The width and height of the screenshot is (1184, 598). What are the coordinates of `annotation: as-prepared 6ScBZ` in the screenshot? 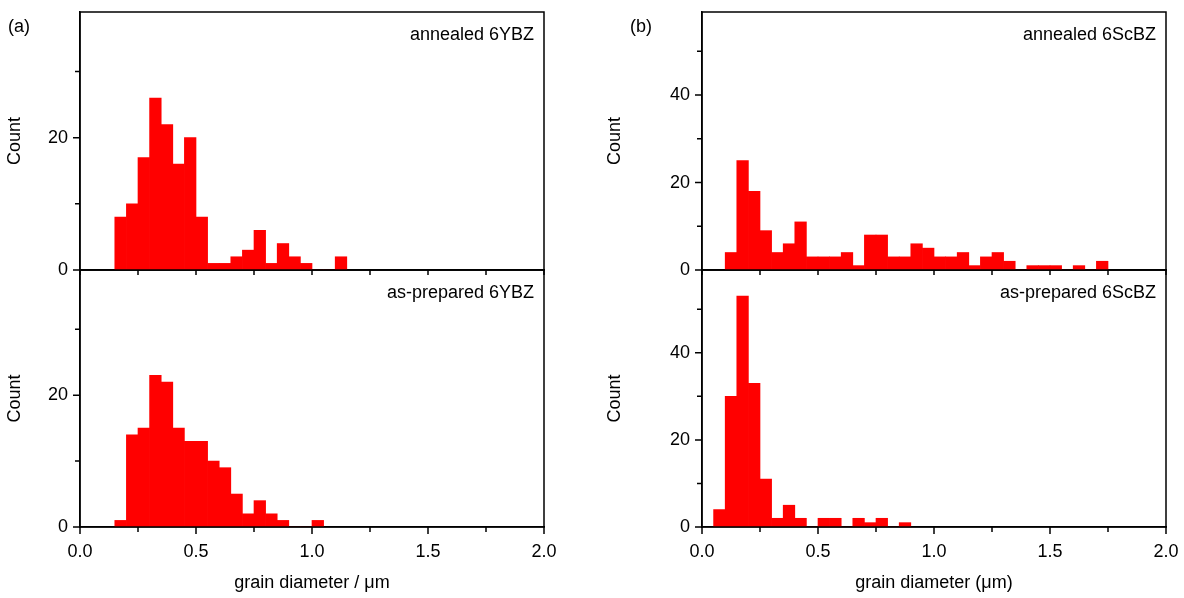 It's located at (1077, 291).